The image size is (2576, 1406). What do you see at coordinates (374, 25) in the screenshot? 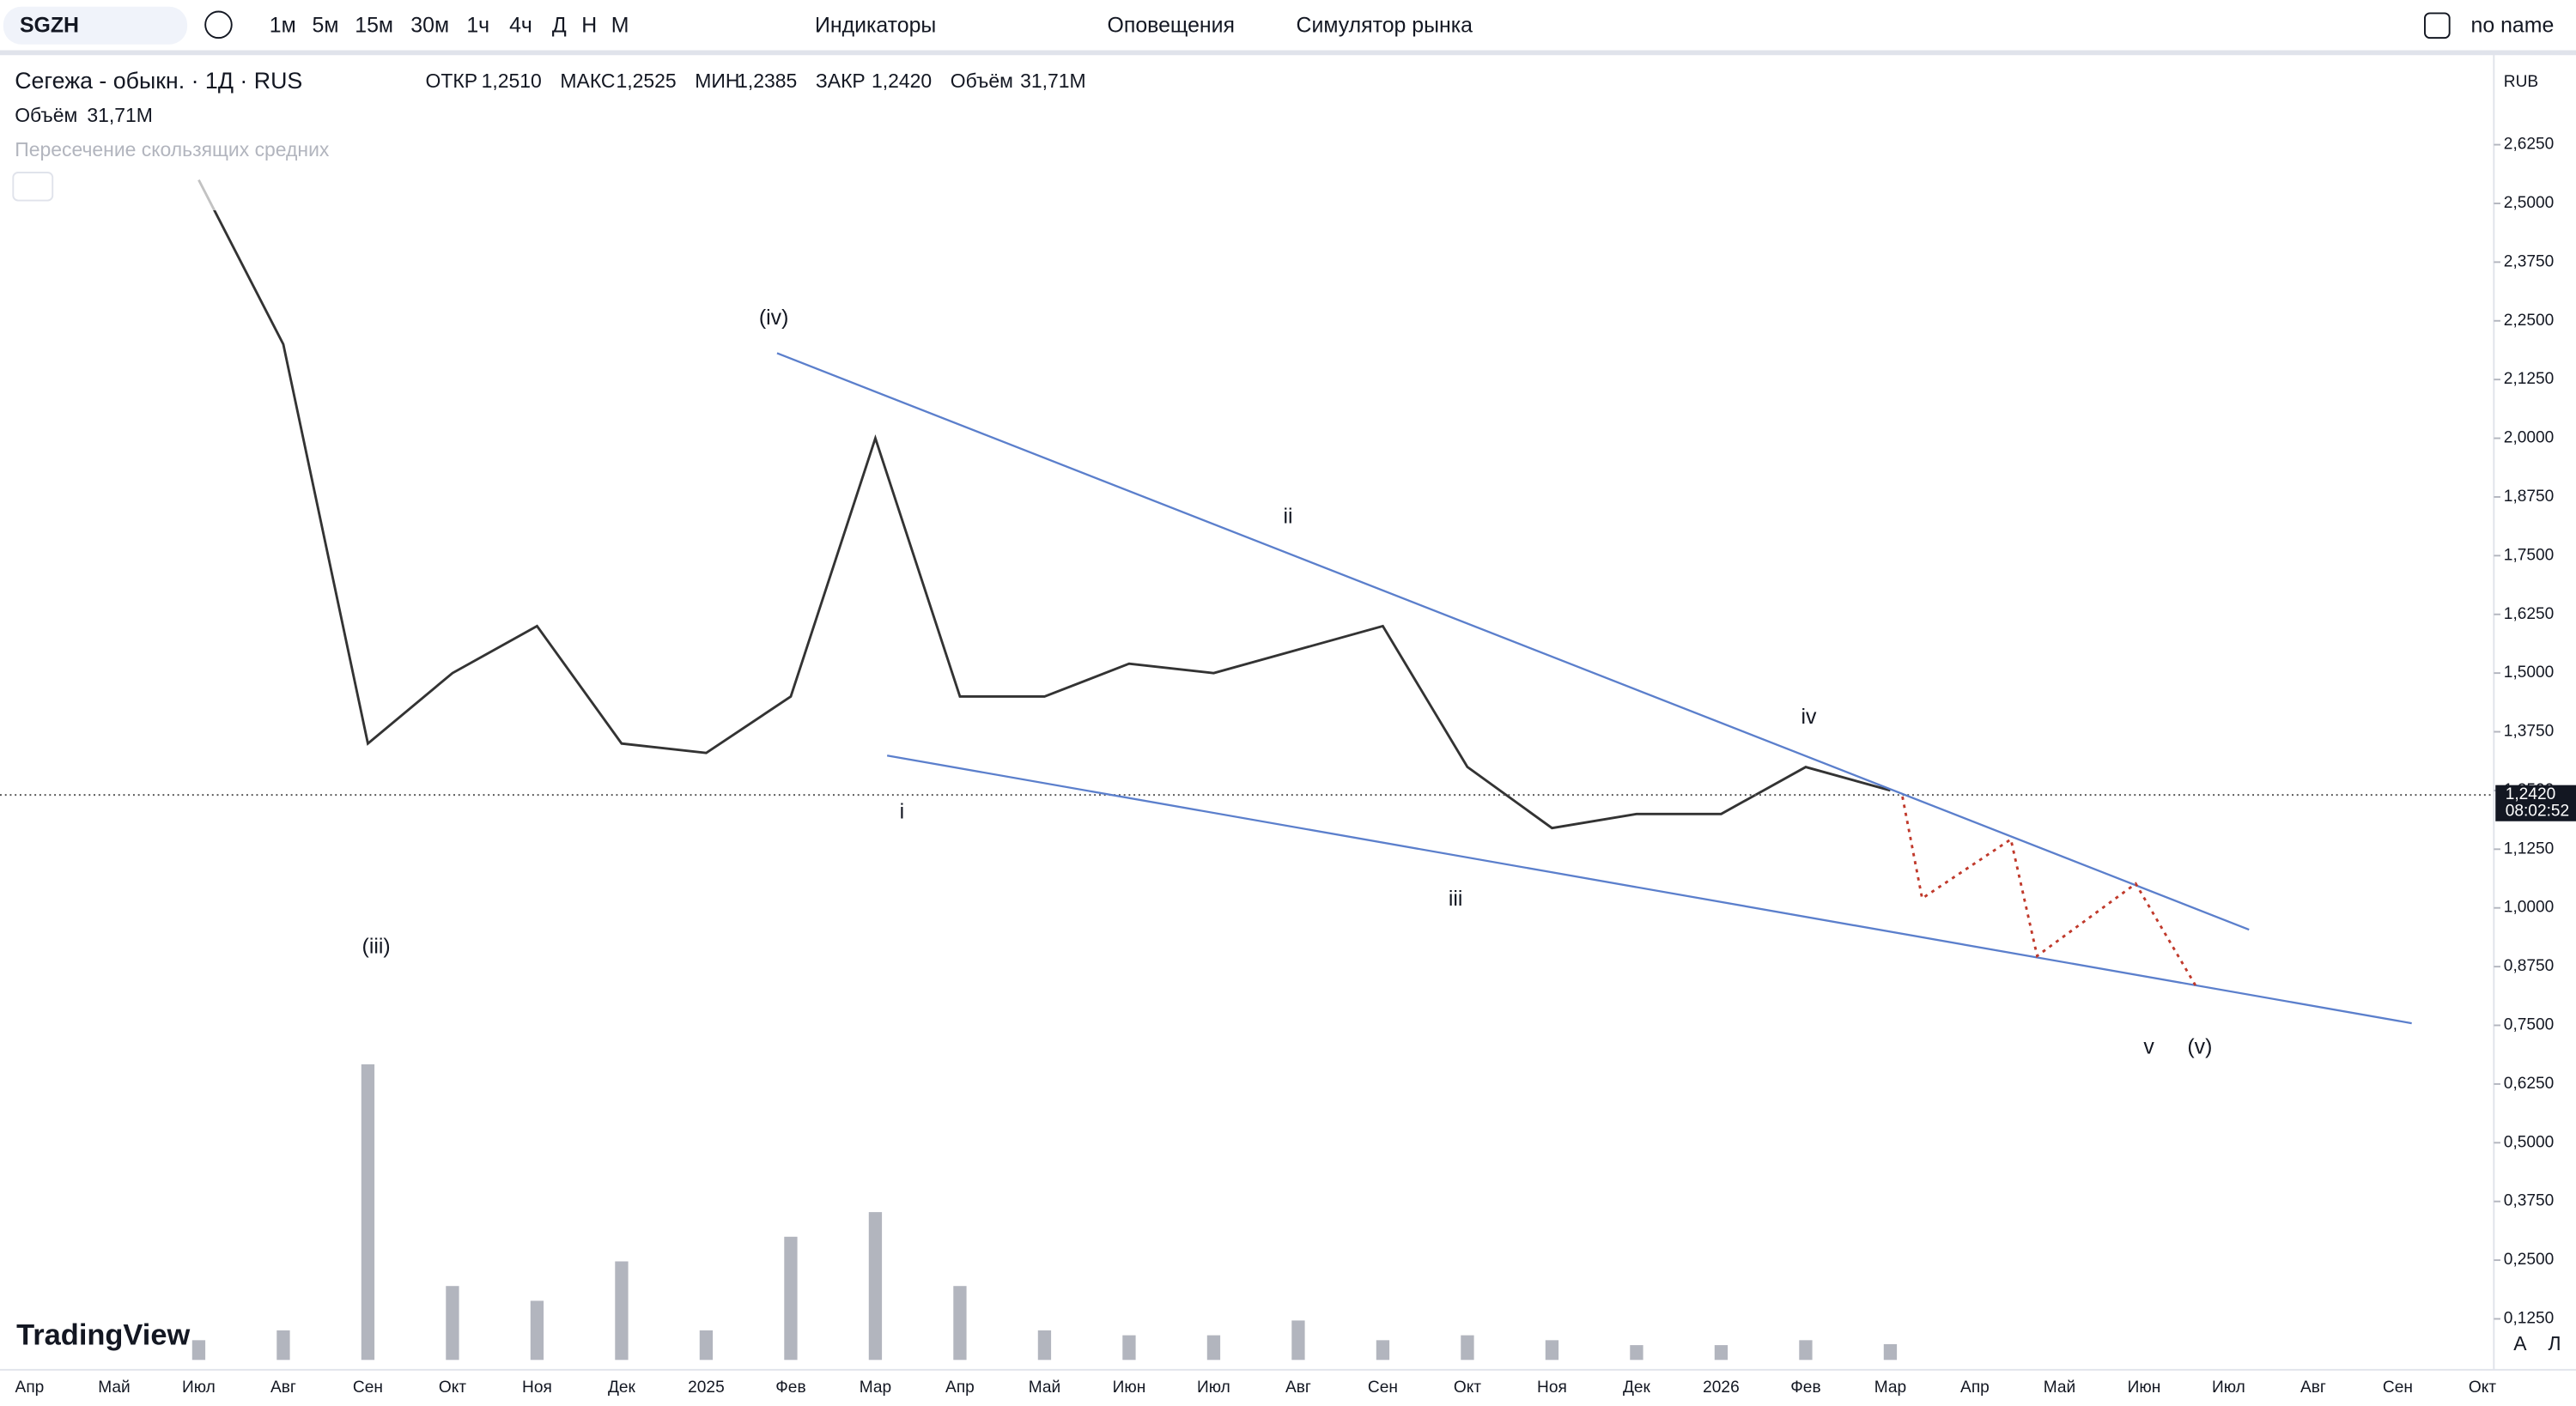
I see `interval: 15м` at bounding box center [374, 25].